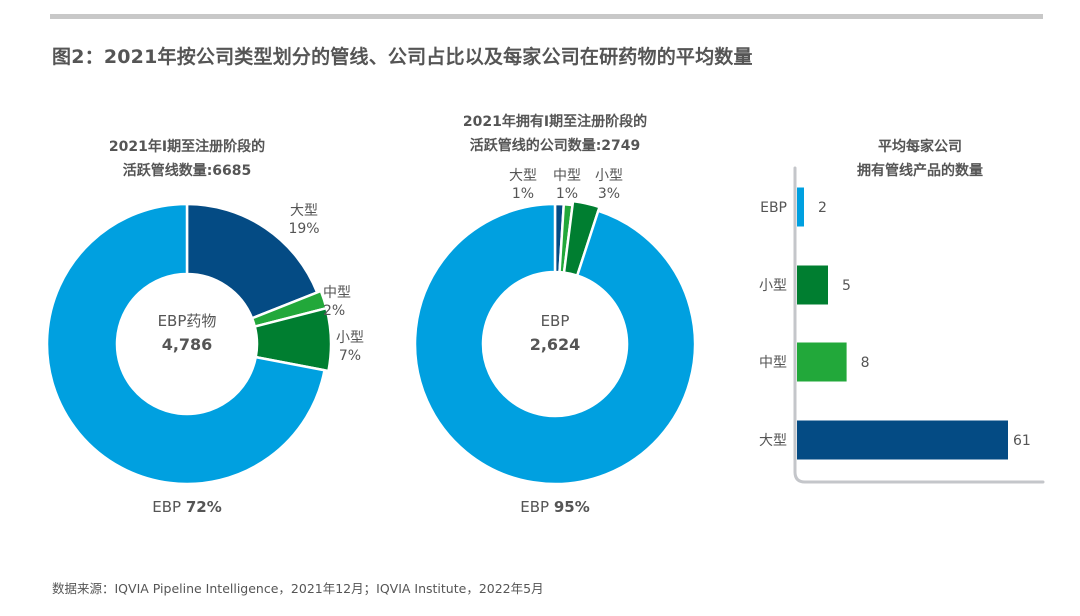 This screenshot has width=1080, height=616. What do you see at coordinates (304, 211) in the screenshot?
I see `donut1-label-large-name: 大型` at bounding box center [304, 211].